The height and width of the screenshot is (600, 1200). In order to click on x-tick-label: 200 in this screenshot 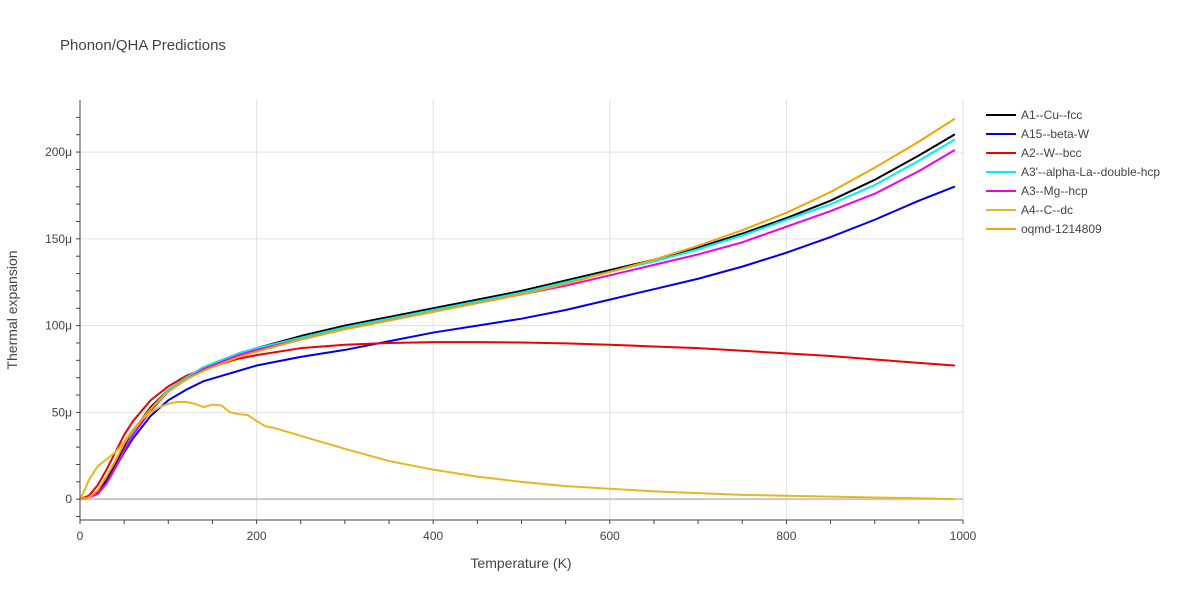, I will do `click(257, 536)`.